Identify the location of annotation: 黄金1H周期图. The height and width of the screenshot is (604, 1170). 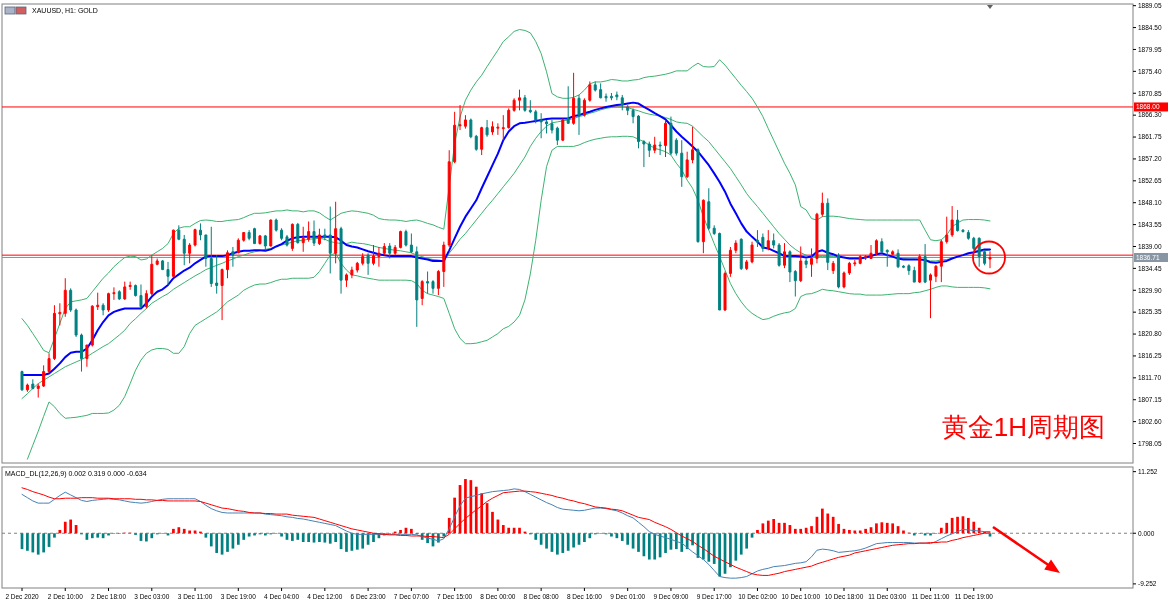
(1023, 427).